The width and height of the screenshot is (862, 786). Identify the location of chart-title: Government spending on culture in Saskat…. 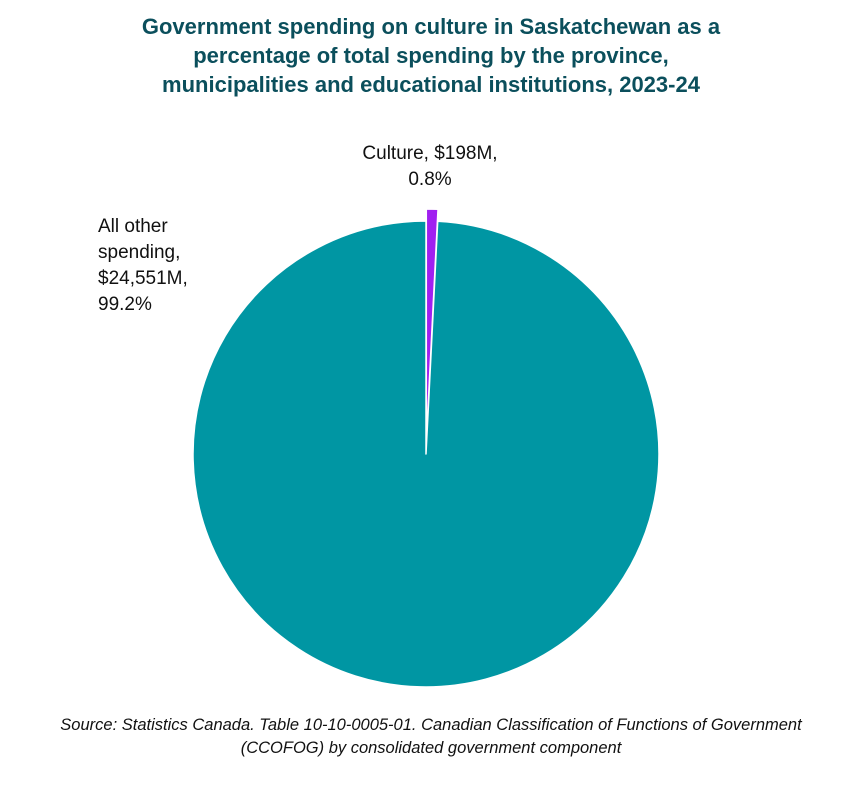
(431, 55).